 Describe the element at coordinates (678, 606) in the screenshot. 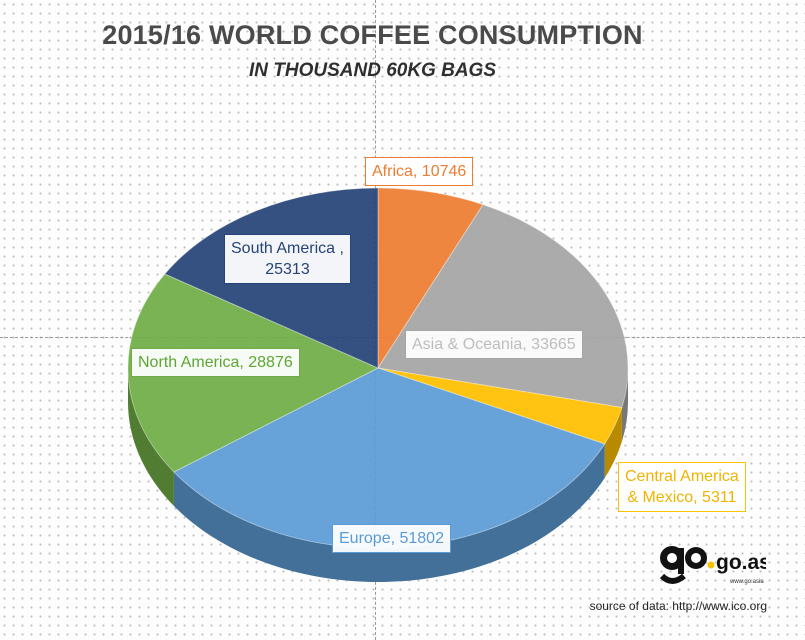

I see `source-note: source of data: http://www.ico.org` at that location.